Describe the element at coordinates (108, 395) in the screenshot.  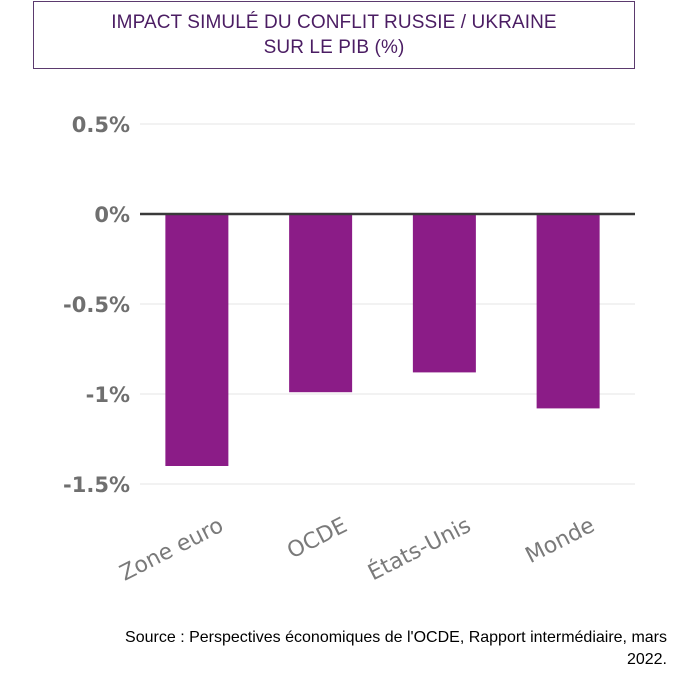
I see `y-tick-label: -1%` at that location.